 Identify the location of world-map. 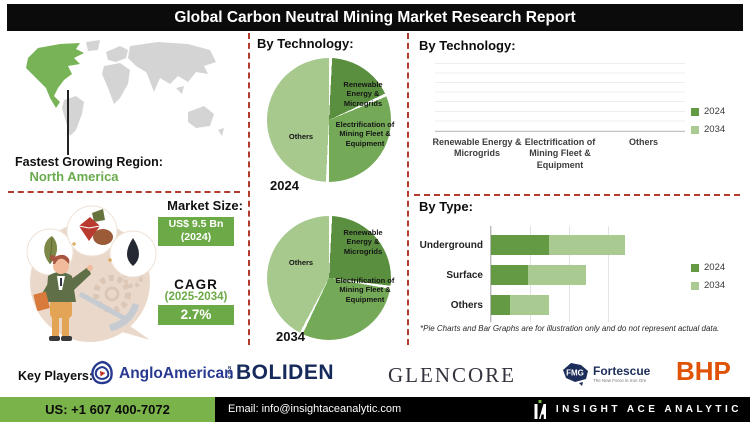
(125, 88).